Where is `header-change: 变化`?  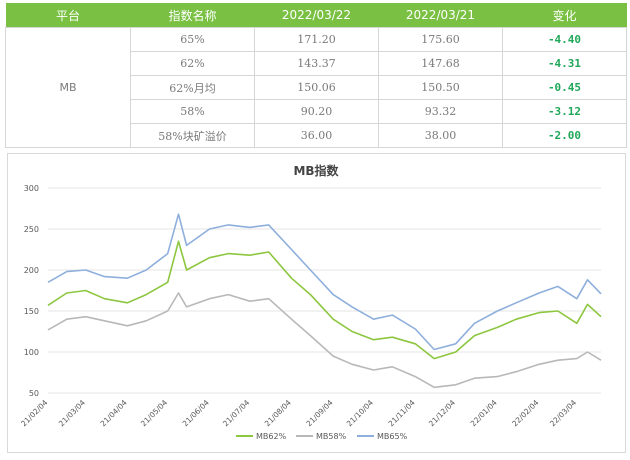
header-change: 变化 is located at coordinates (564, 15).